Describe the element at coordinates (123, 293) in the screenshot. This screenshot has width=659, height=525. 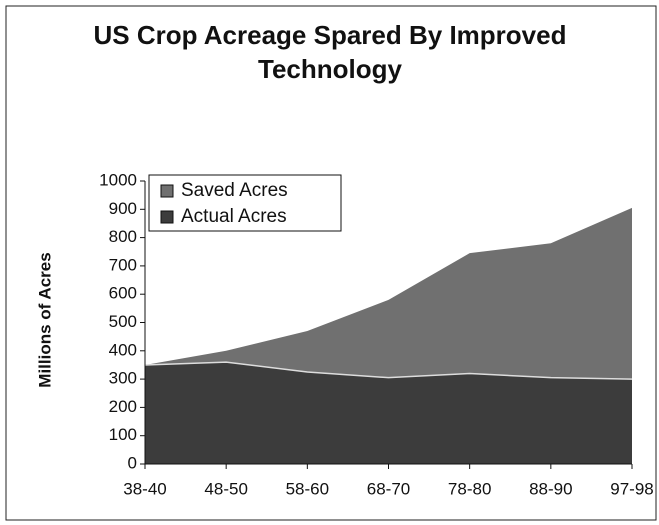
I see `y-tick-label: 600` at that location.